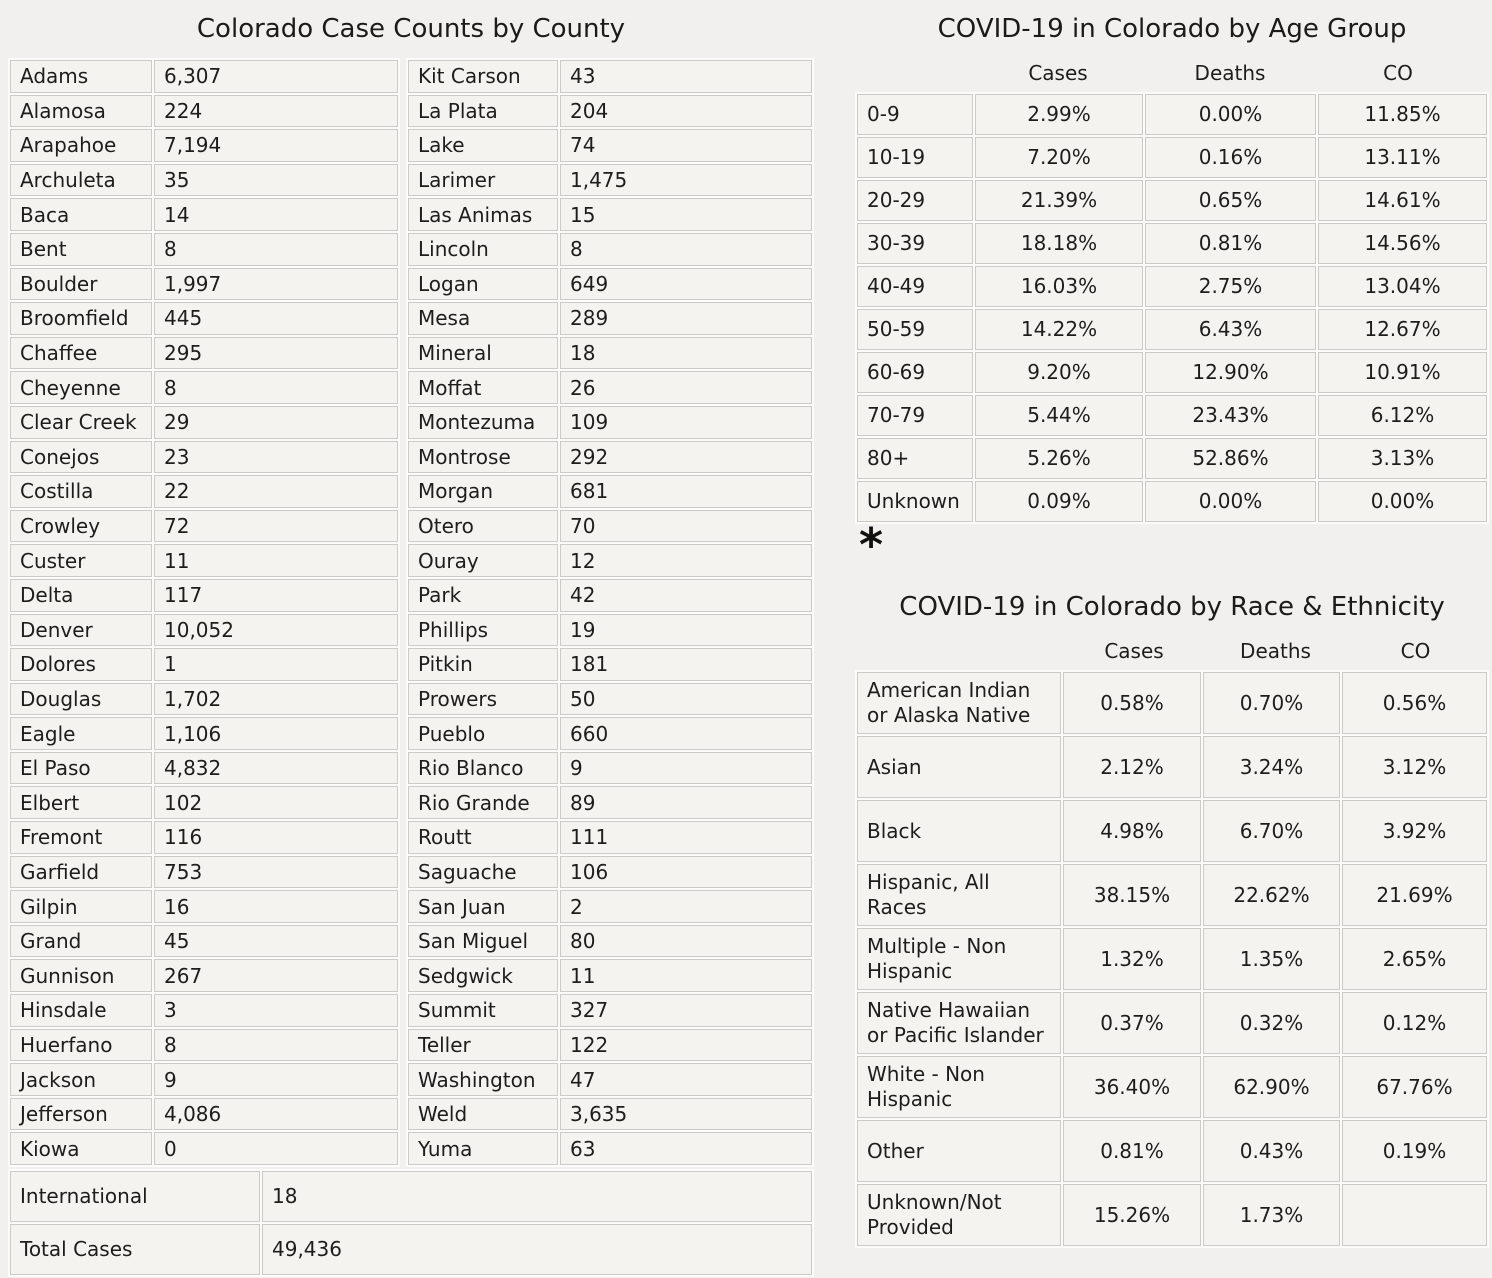 This screenshot has width=1492, height=1278. I want to click on county-row: Prowers 50, so click(610, 699).